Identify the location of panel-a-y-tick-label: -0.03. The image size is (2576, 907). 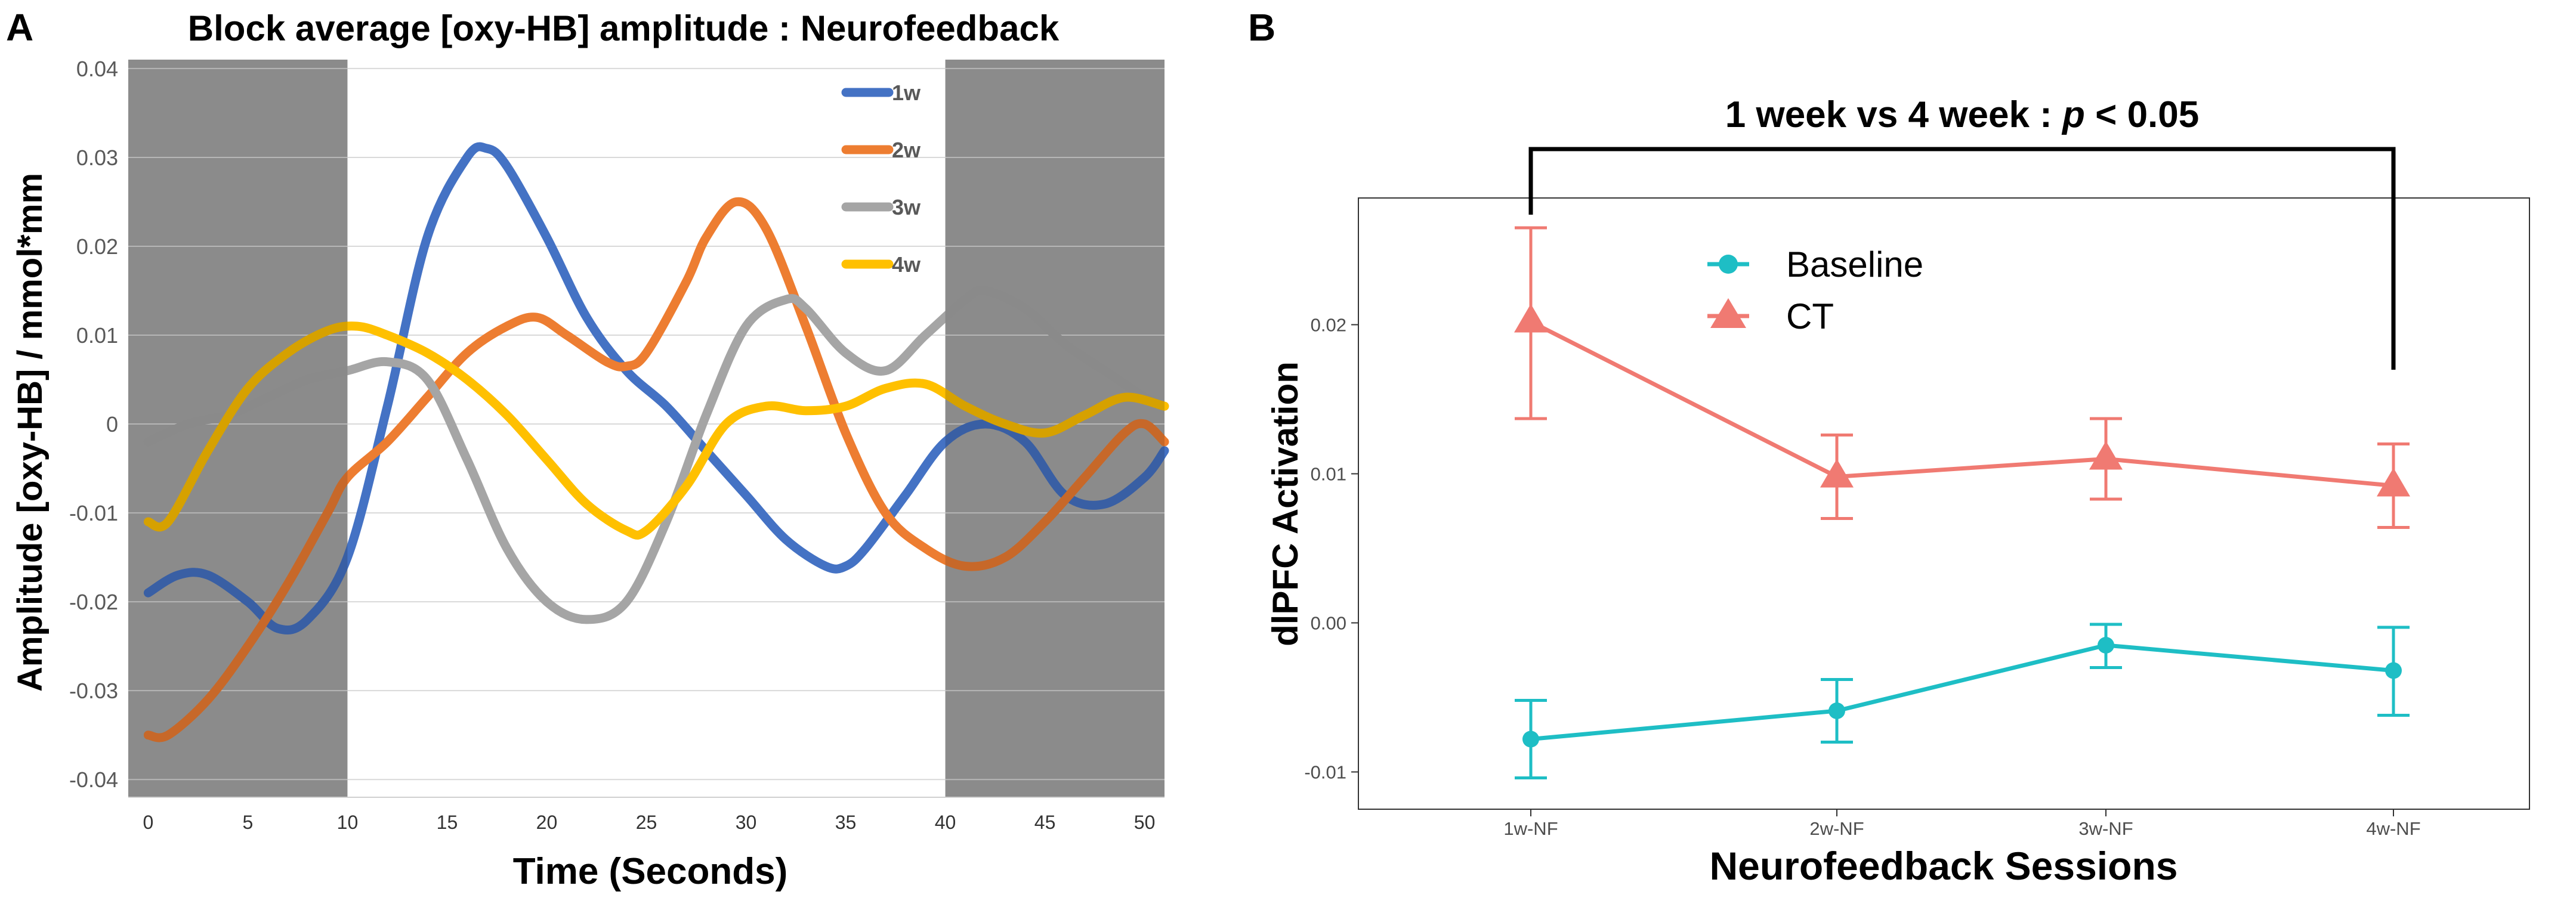
(93, 691).